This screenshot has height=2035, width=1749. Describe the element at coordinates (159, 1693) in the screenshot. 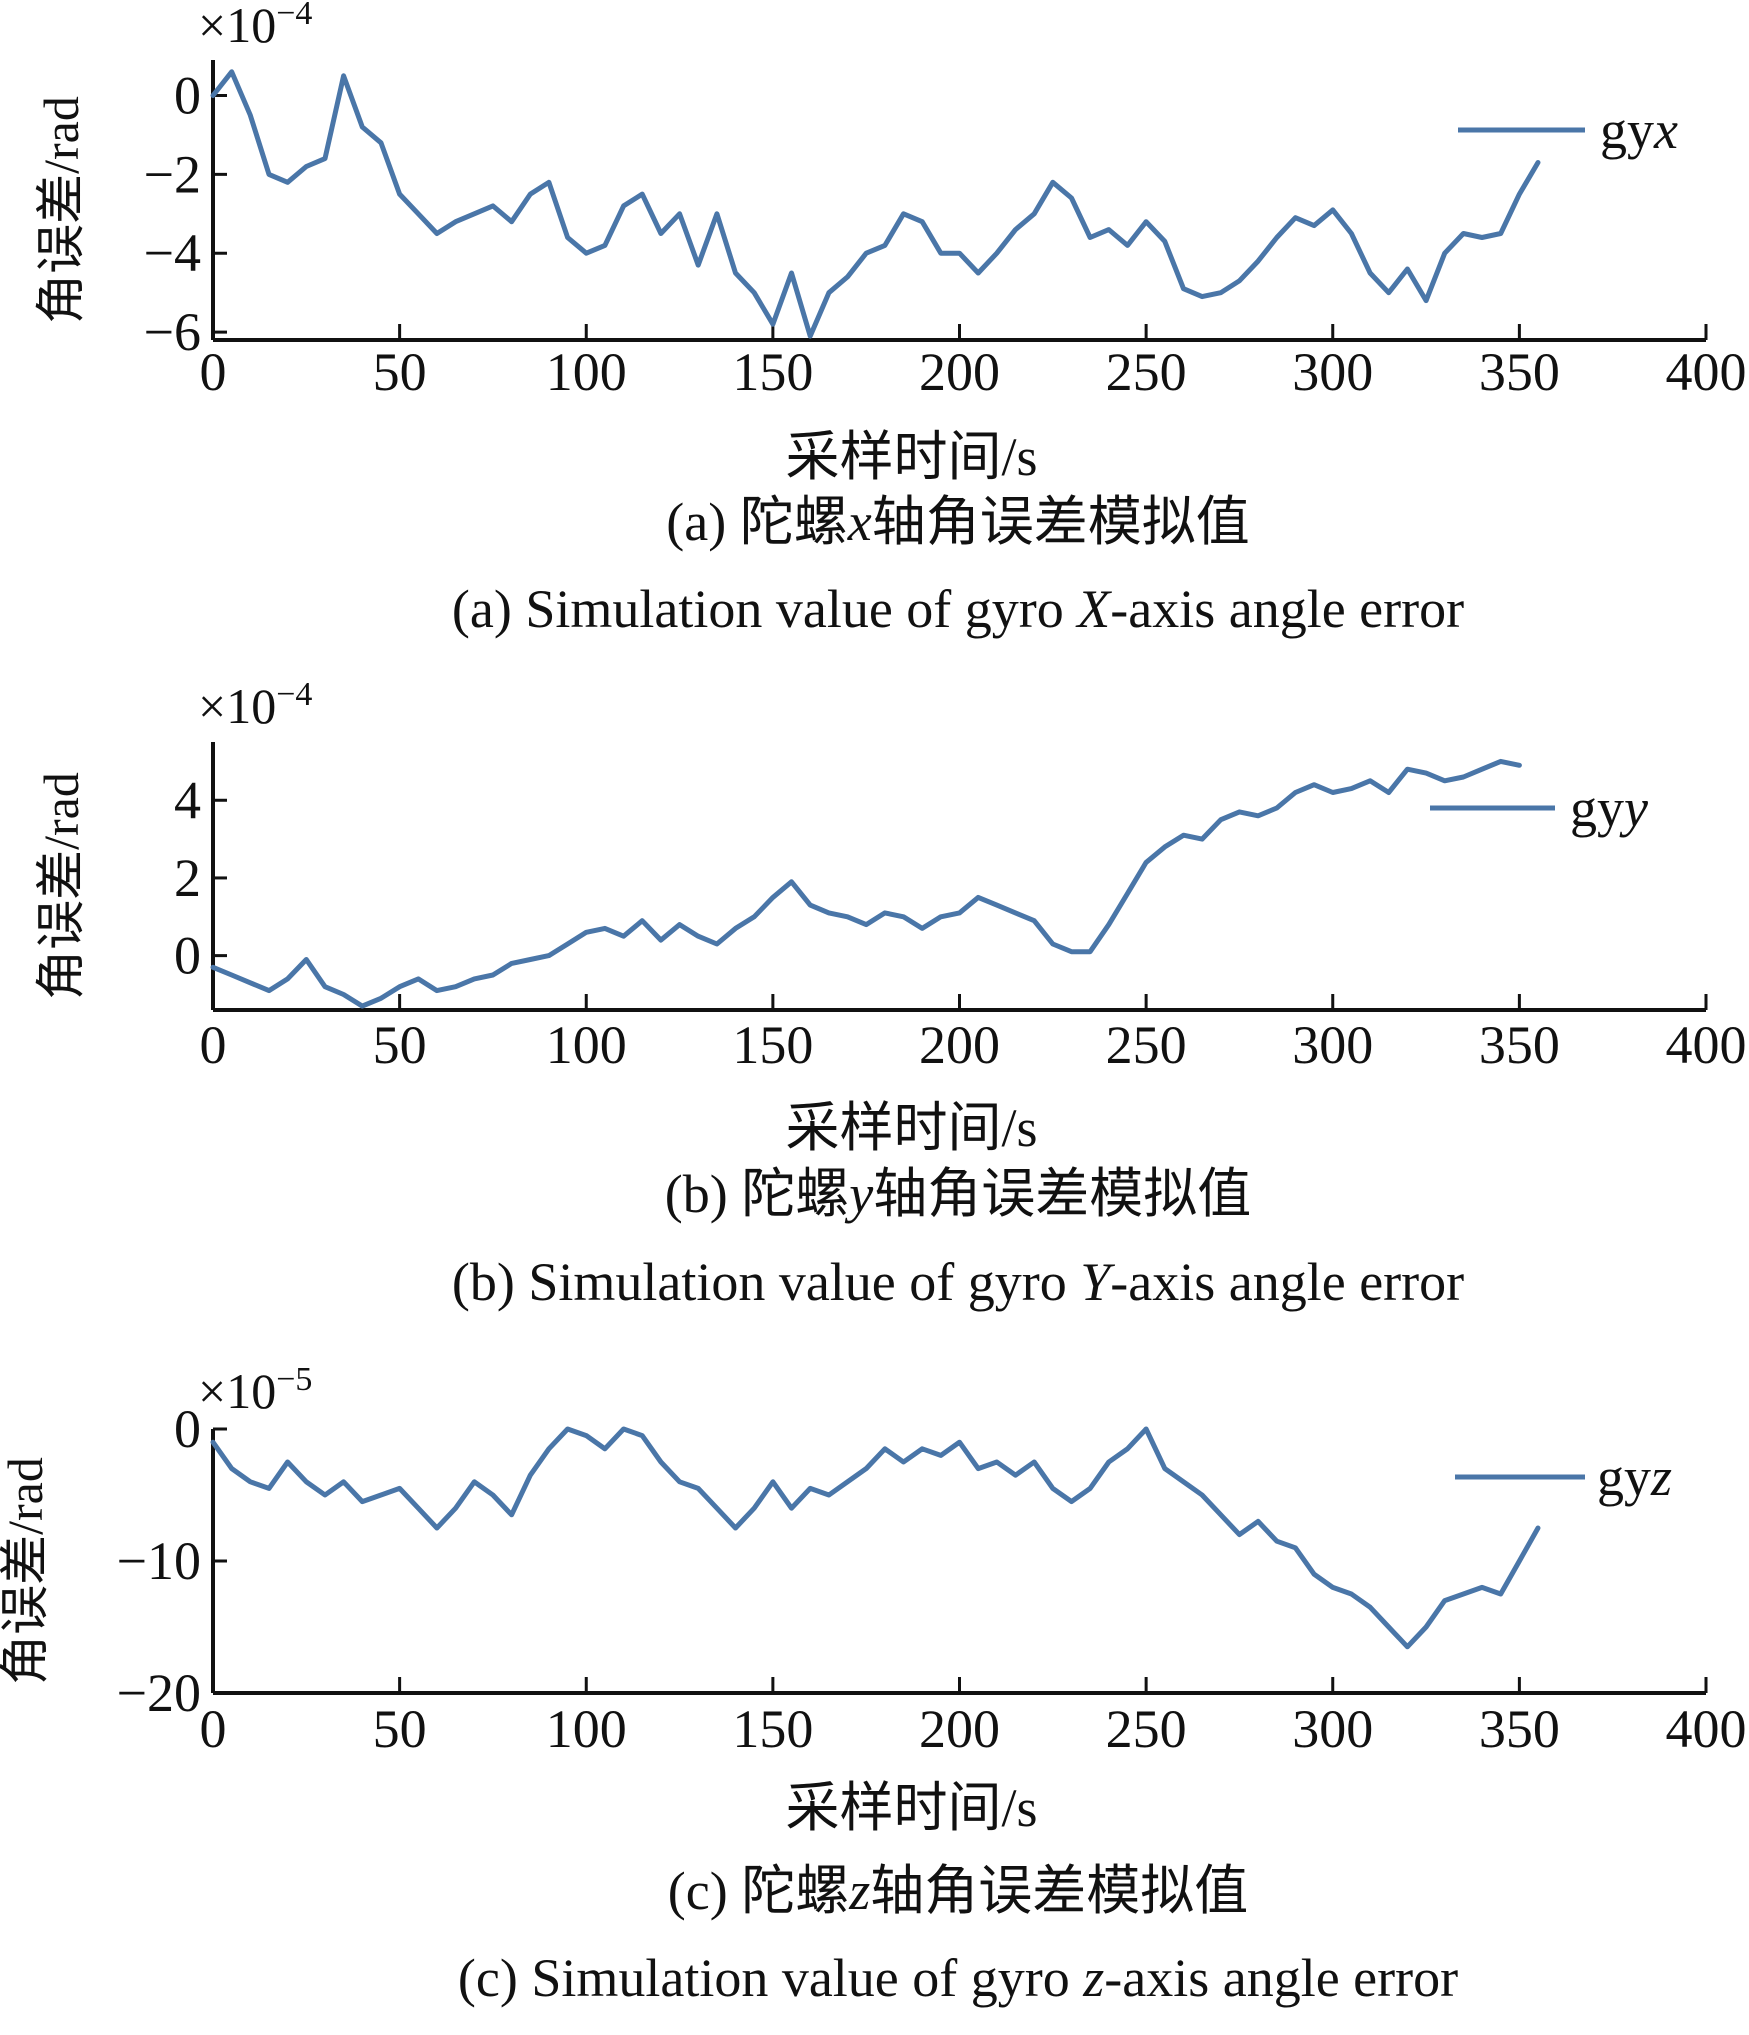

I see `y-tick-label: −20` at that location.